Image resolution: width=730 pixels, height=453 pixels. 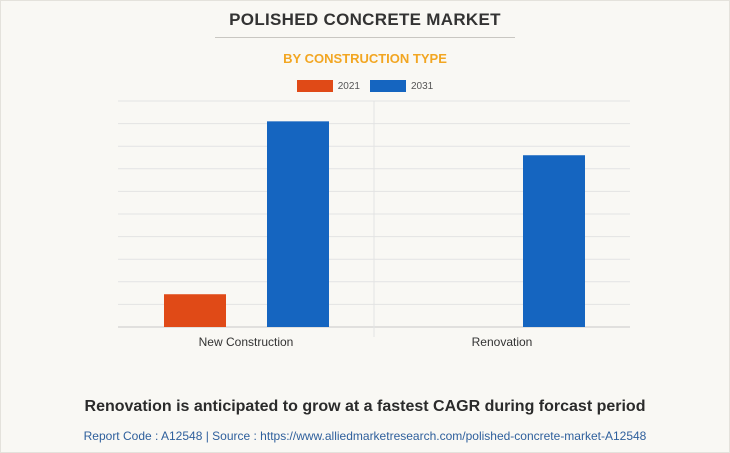 I want to click on chart-title: POLISHED CONCRETE MARKET, so click(x=365, y=19).